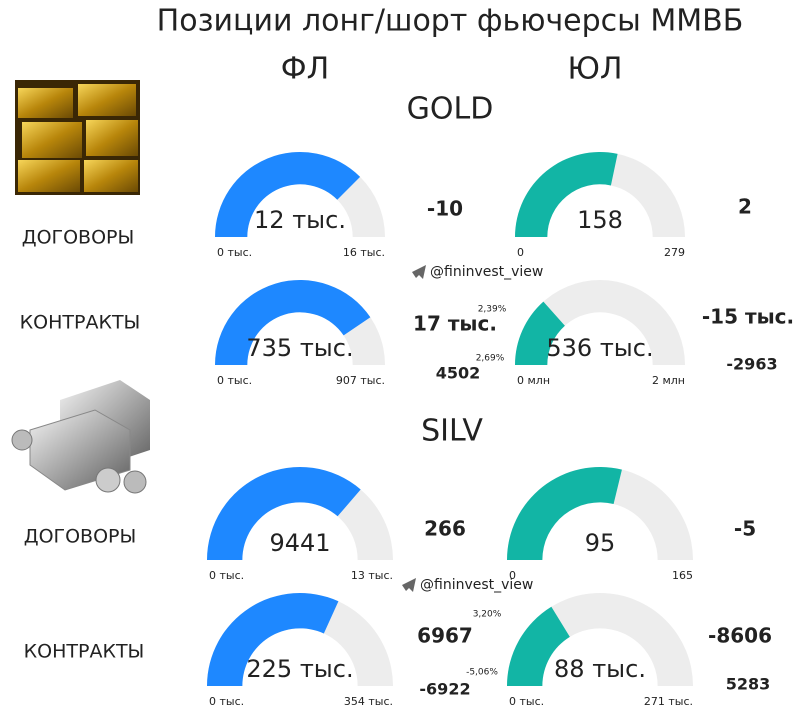 The width and height of the screenshot is (800, 715). Describe the element at coordinates (600, 220) in the screenshot. I see `gauge-value-label: 158` at that location.